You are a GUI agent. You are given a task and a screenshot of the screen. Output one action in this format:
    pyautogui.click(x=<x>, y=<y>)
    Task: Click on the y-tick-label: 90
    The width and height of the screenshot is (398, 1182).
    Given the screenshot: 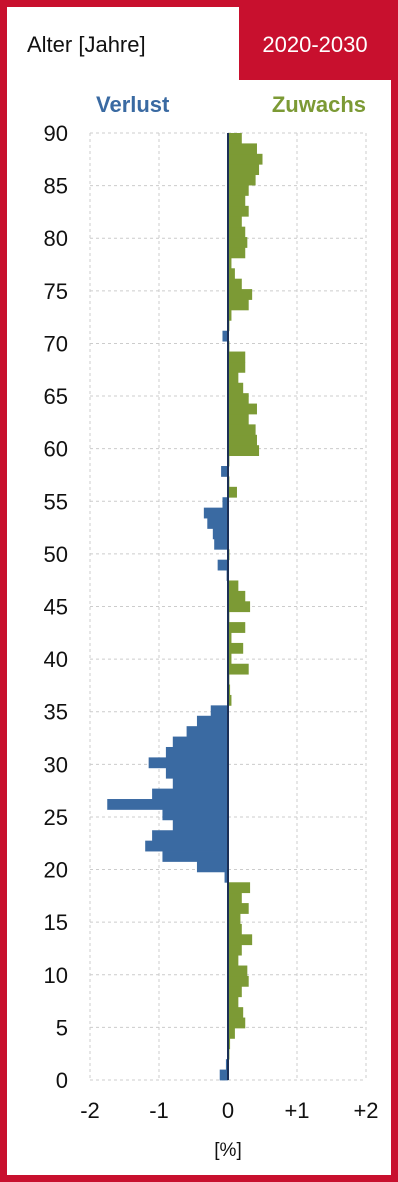 What is the action you would take?
    pyautogui.click(x=56, y=133)
    